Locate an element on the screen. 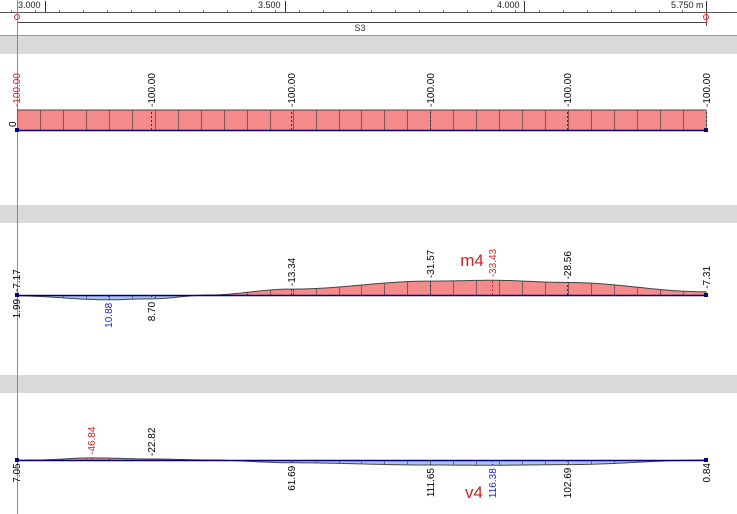 This screenshot has width=737, height=514. ruler-tick-label: 3.000 is located at coordinates (29, 5).